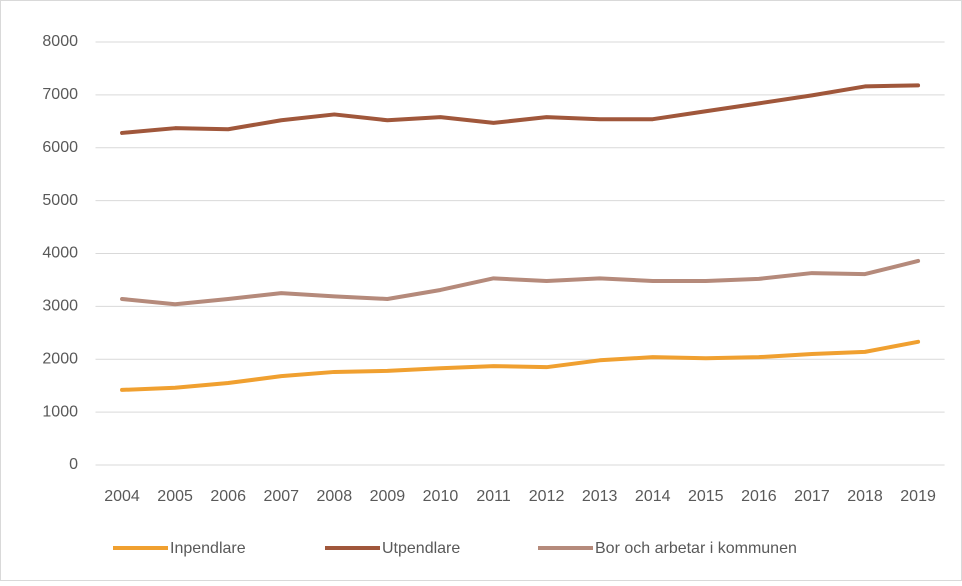 The height and width of the screenshot is (586, 962). Describe the element at coordinates (208, 548) in the screenshot. I see `legend-label: Inpendlare` at that location.